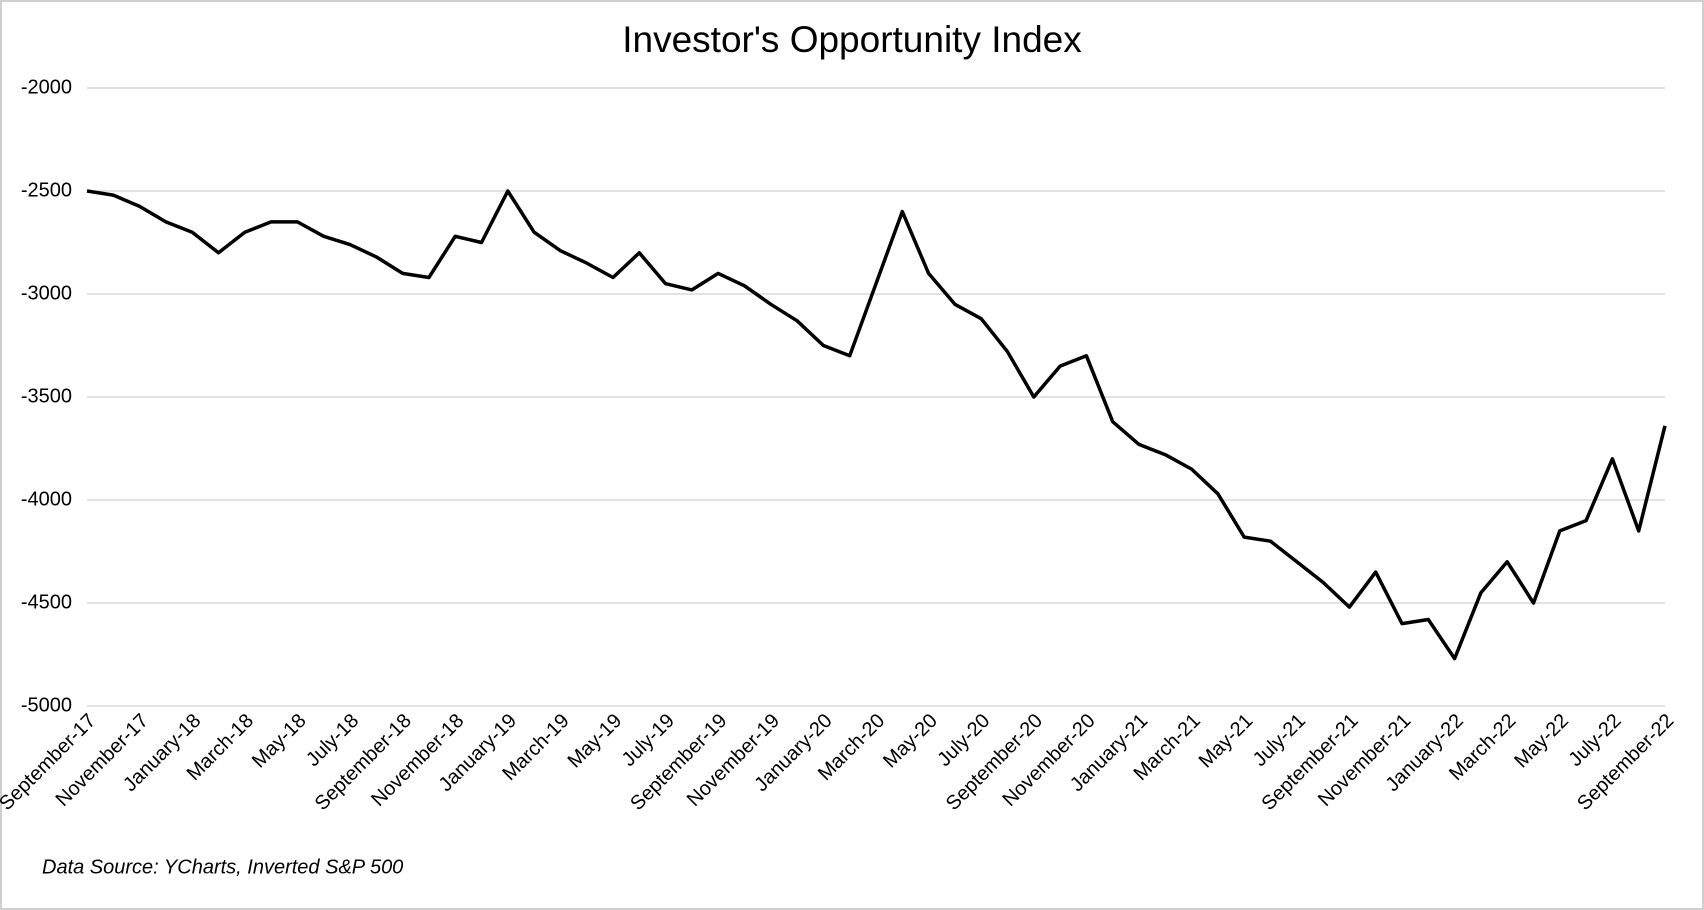 The height and width of the screenshot is (910, 1704). Describe the element at coordinates (46, 87) in the screenshot. I see `y-tick-label: -2000` at that location.